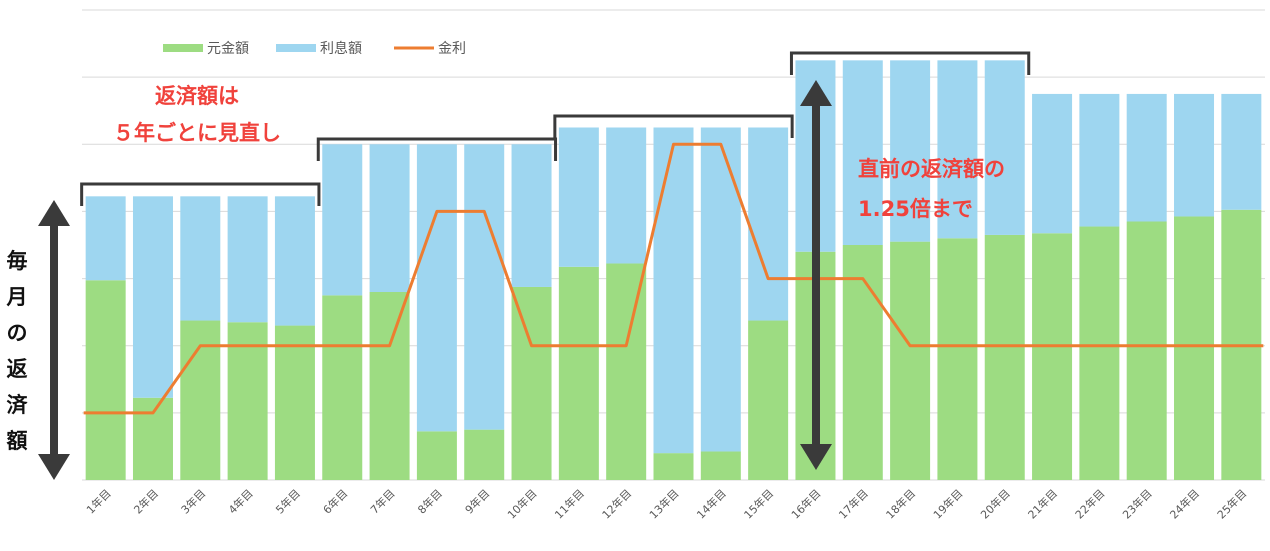 The height and width of the screenshot is (551, 1270). What do you see at coordinates (341, 48) in the screenshot?
I see `legend-label: 利息額` at bounding box center [341, 48].